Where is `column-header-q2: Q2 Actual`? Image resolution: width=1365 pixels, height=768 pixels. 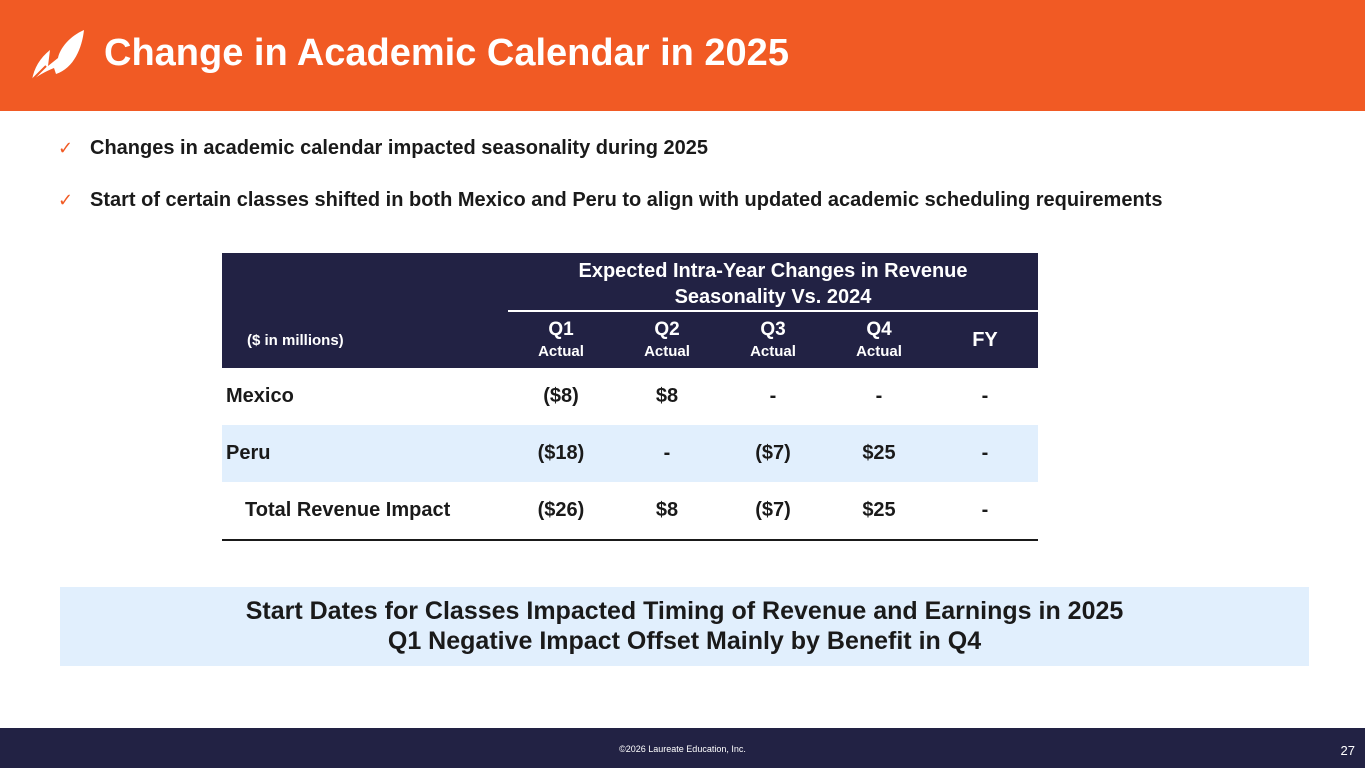 column-header-q2: Q2 Actual is located at coordinates (667, 341).